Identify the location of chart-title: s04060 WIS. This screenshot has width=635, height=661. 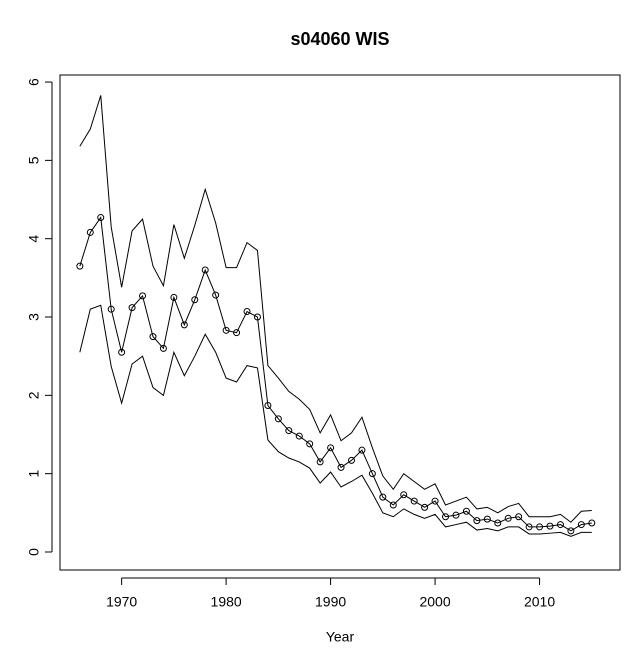
(339, 39).